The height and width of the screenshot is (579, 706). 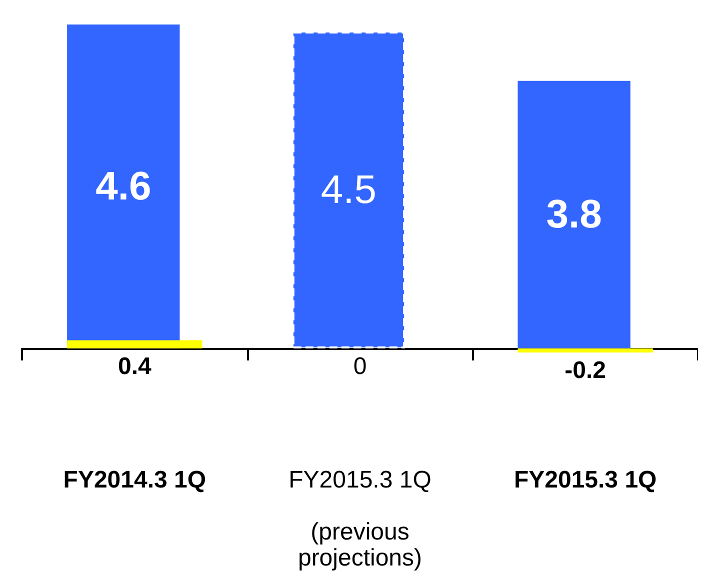 What do you see at coordinates (585, 370) in the screenshot?
I see `data-label: -0.2` at bounding box center [585, 370].